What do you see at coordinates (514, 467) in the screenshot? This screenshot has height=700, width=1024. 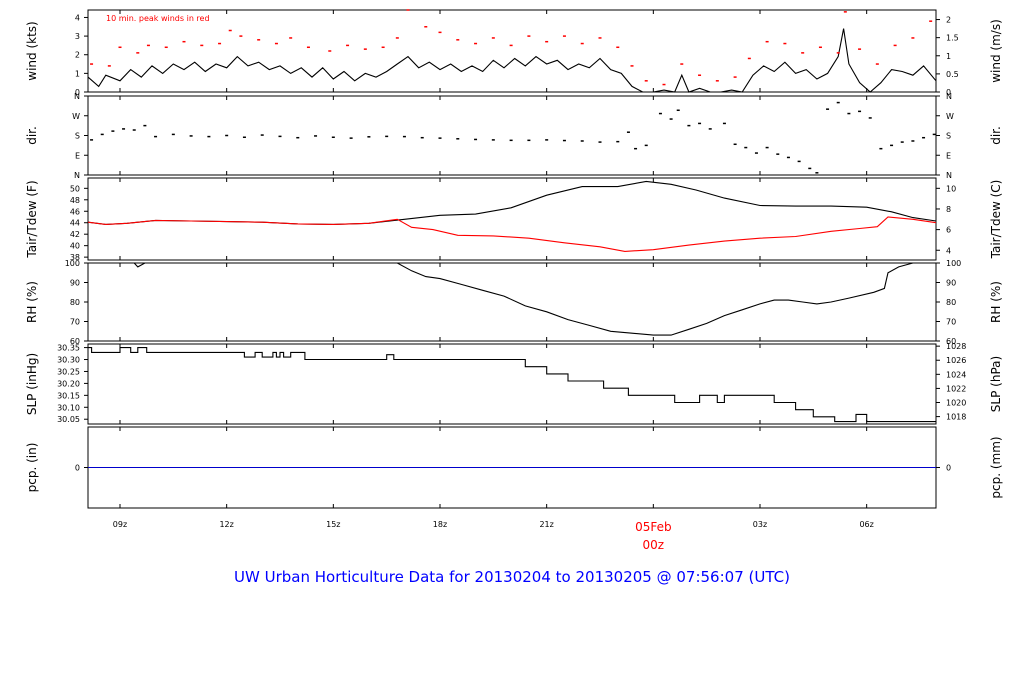 I see `panel-pcp: 0 0 pcp. (in) pcp. (mm)` at bounding box center [514, 467].